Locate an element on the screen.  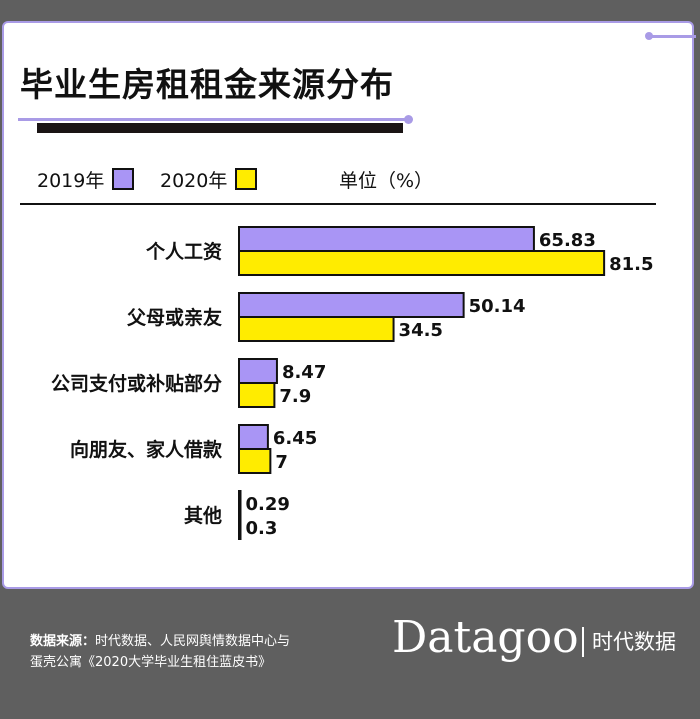
brand-name-cn: 时代数据 is located at coordinates (634, 642).